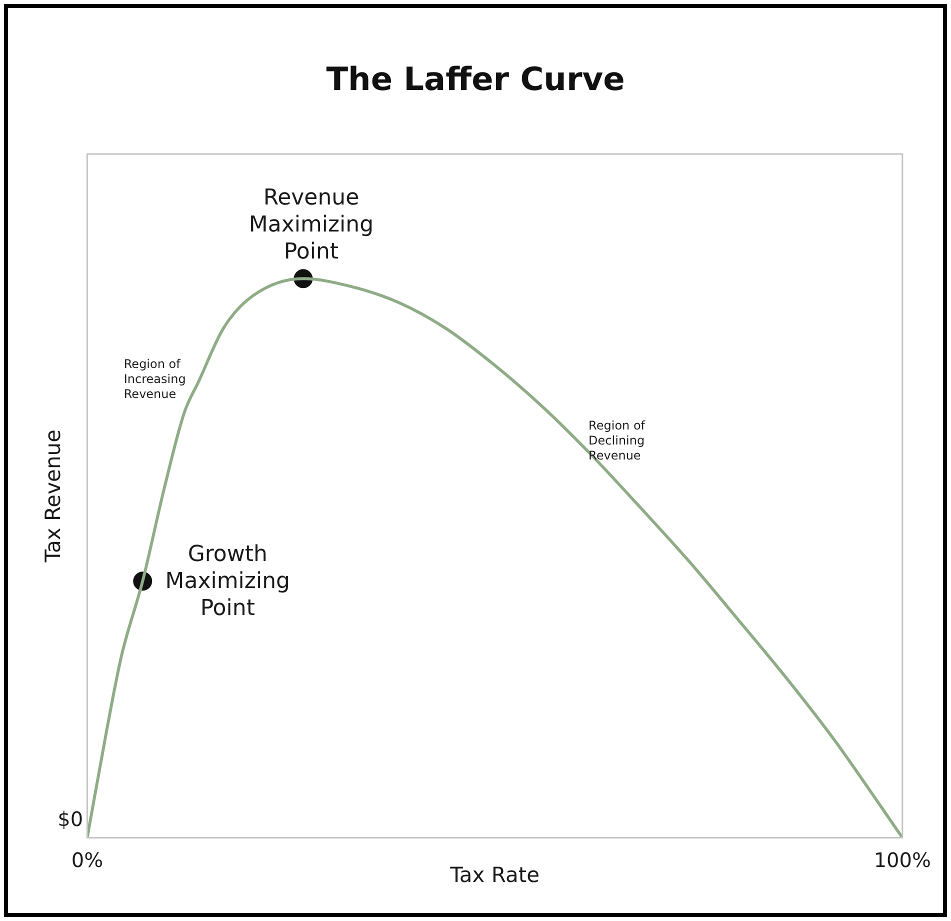 This screenshot has height=921, width=951. What do you see at coordinates (617, 440) in the screenshot?
I see `annotation: Region of Declining Revenue` at bounding box center [617, 440].